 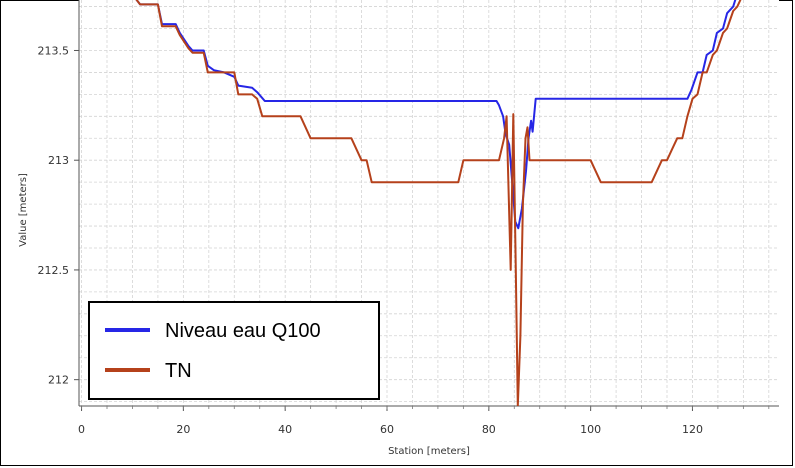 I want to click on x-tick-label: 120, so click(x=692, y=429).